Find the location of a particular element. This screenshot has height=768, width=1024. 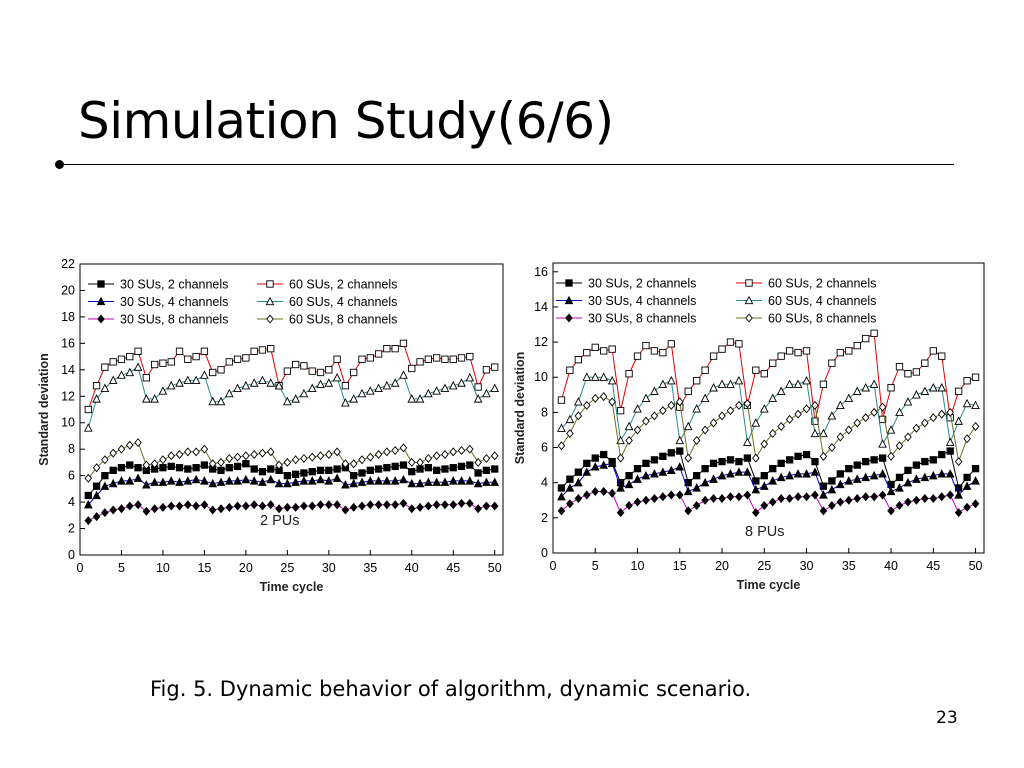

legend-label: 60 SUs, 4 channels is located at coordinates (822, 301).